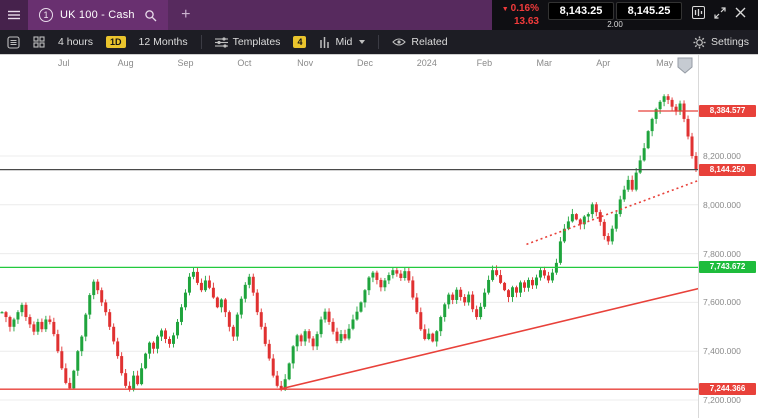 This screenshot has height=418, width=758. I want to click on range-selector: 12 Months, so click(163, 42).